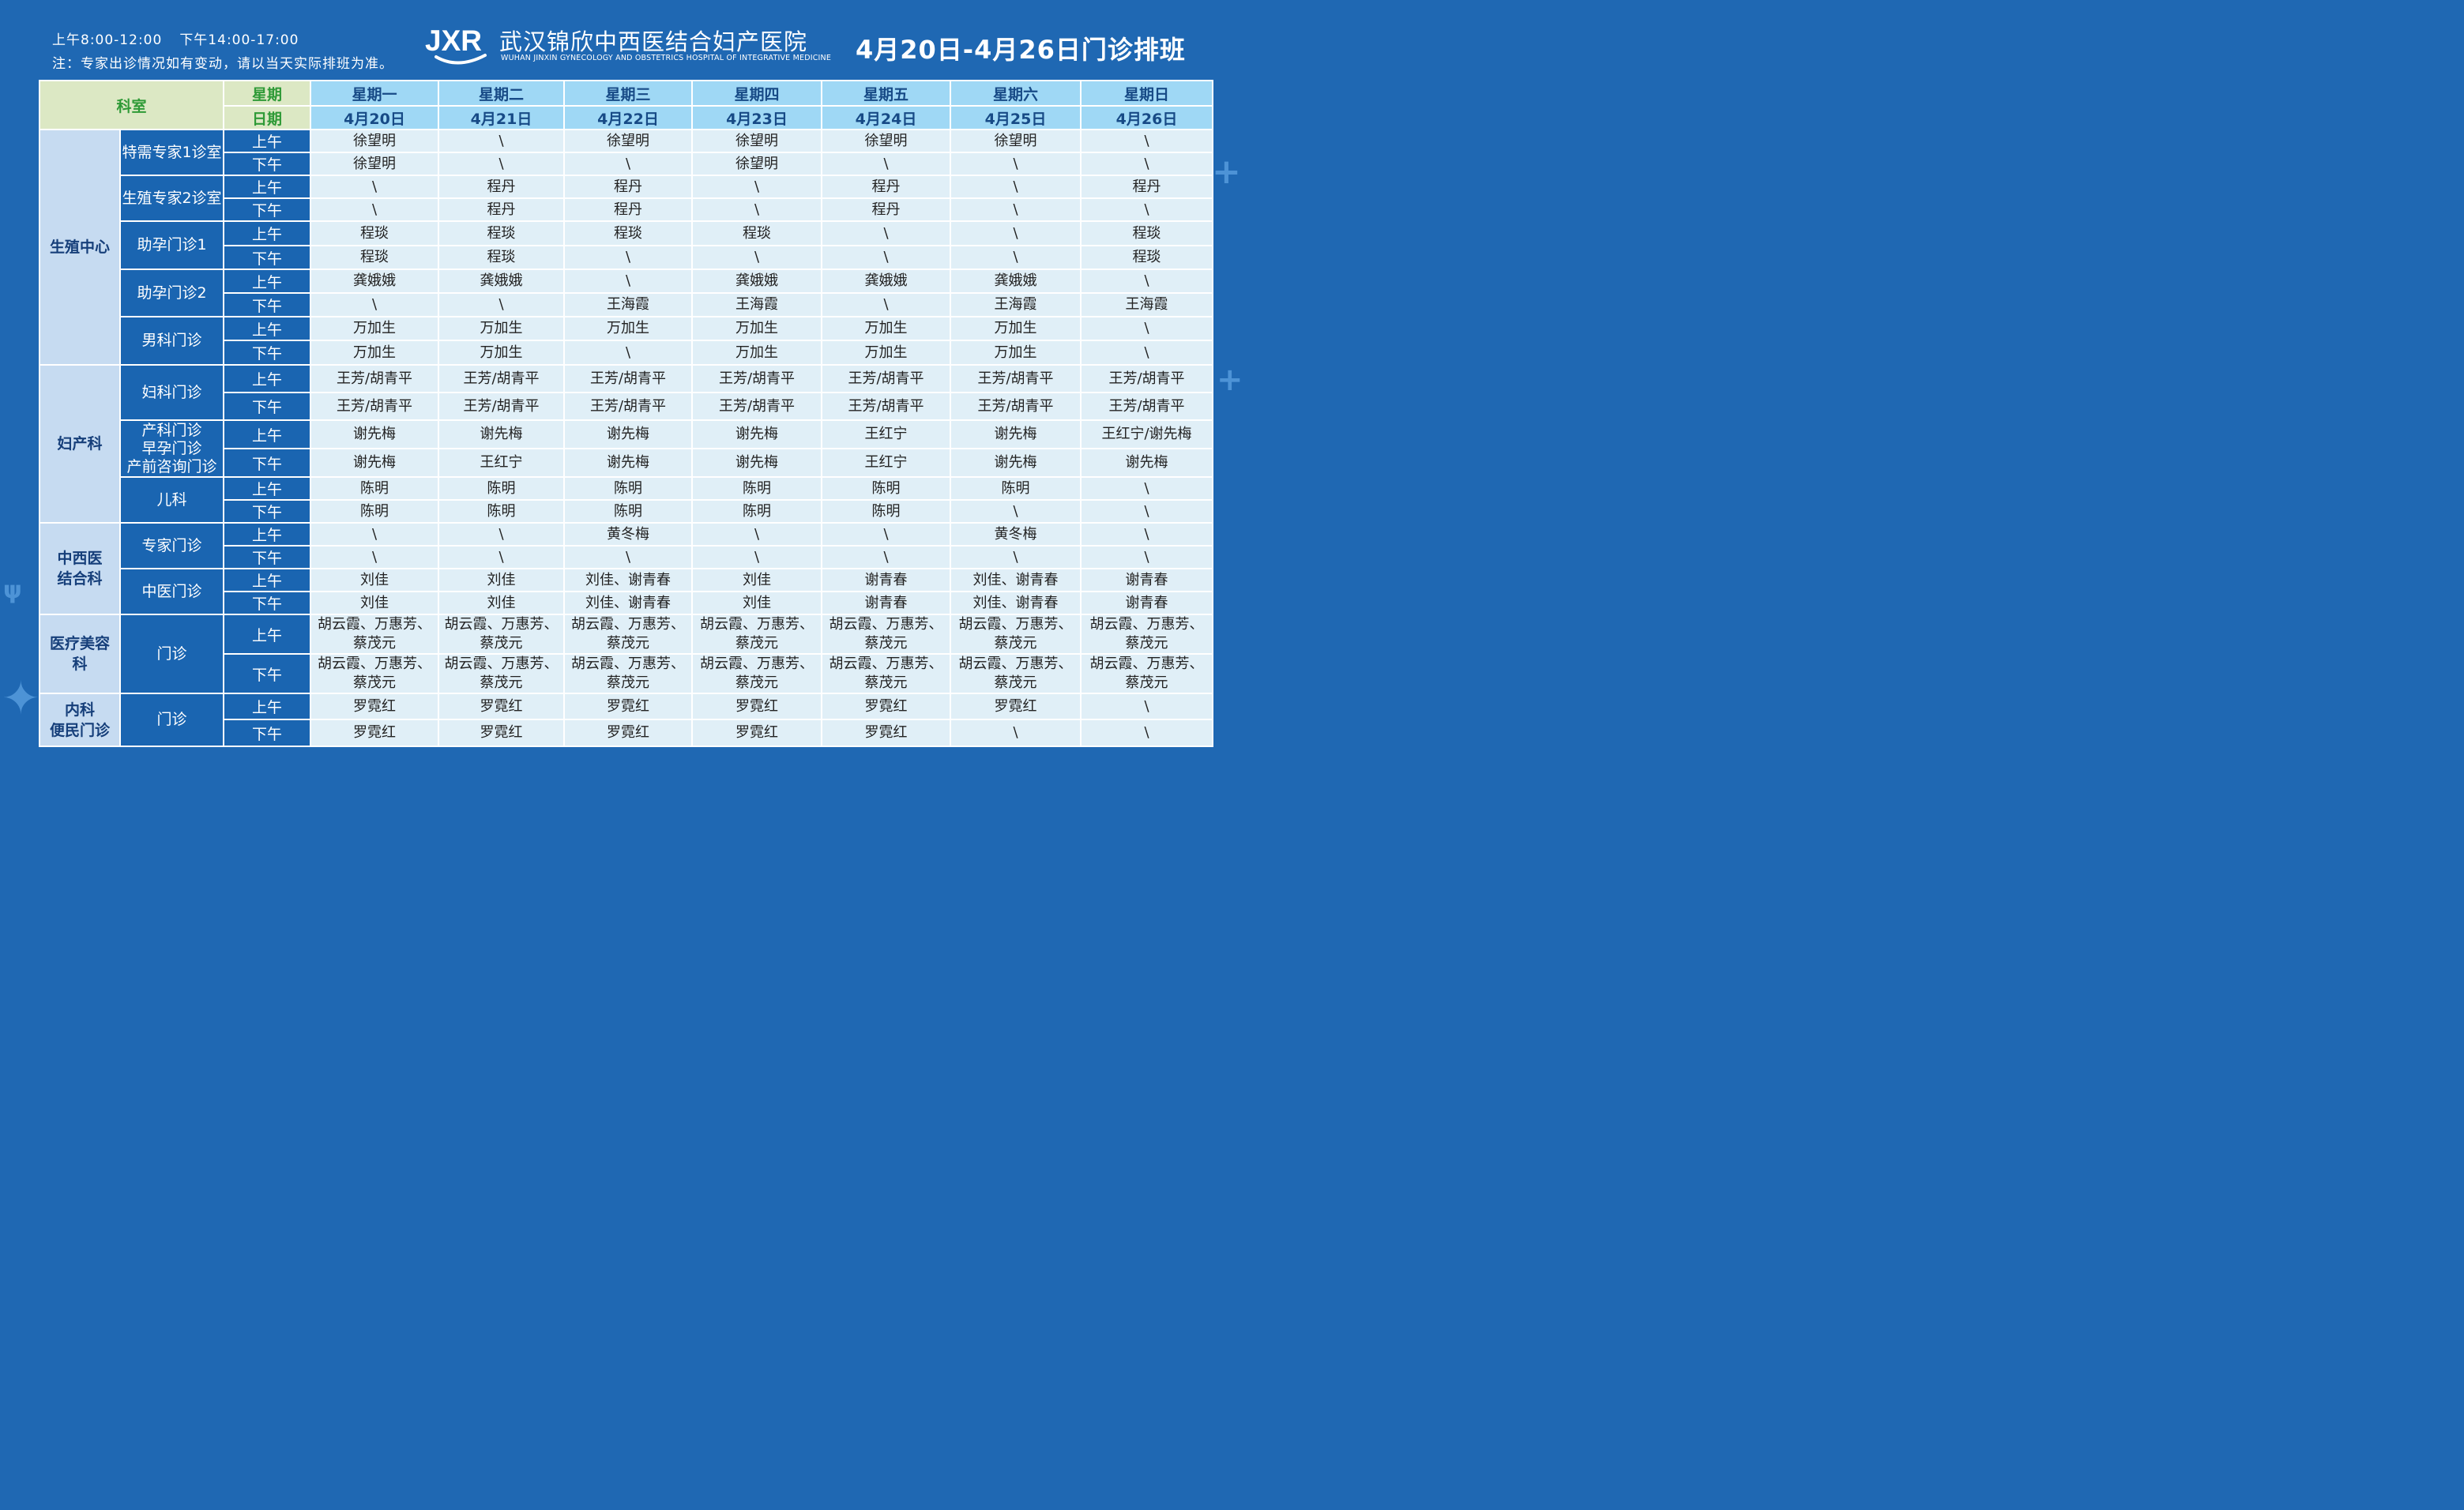  What do you see at coordinates (12, 590) in the screenshot?
I see `sprout-decoration-icon: ψ` at bounding box center [12, 590].